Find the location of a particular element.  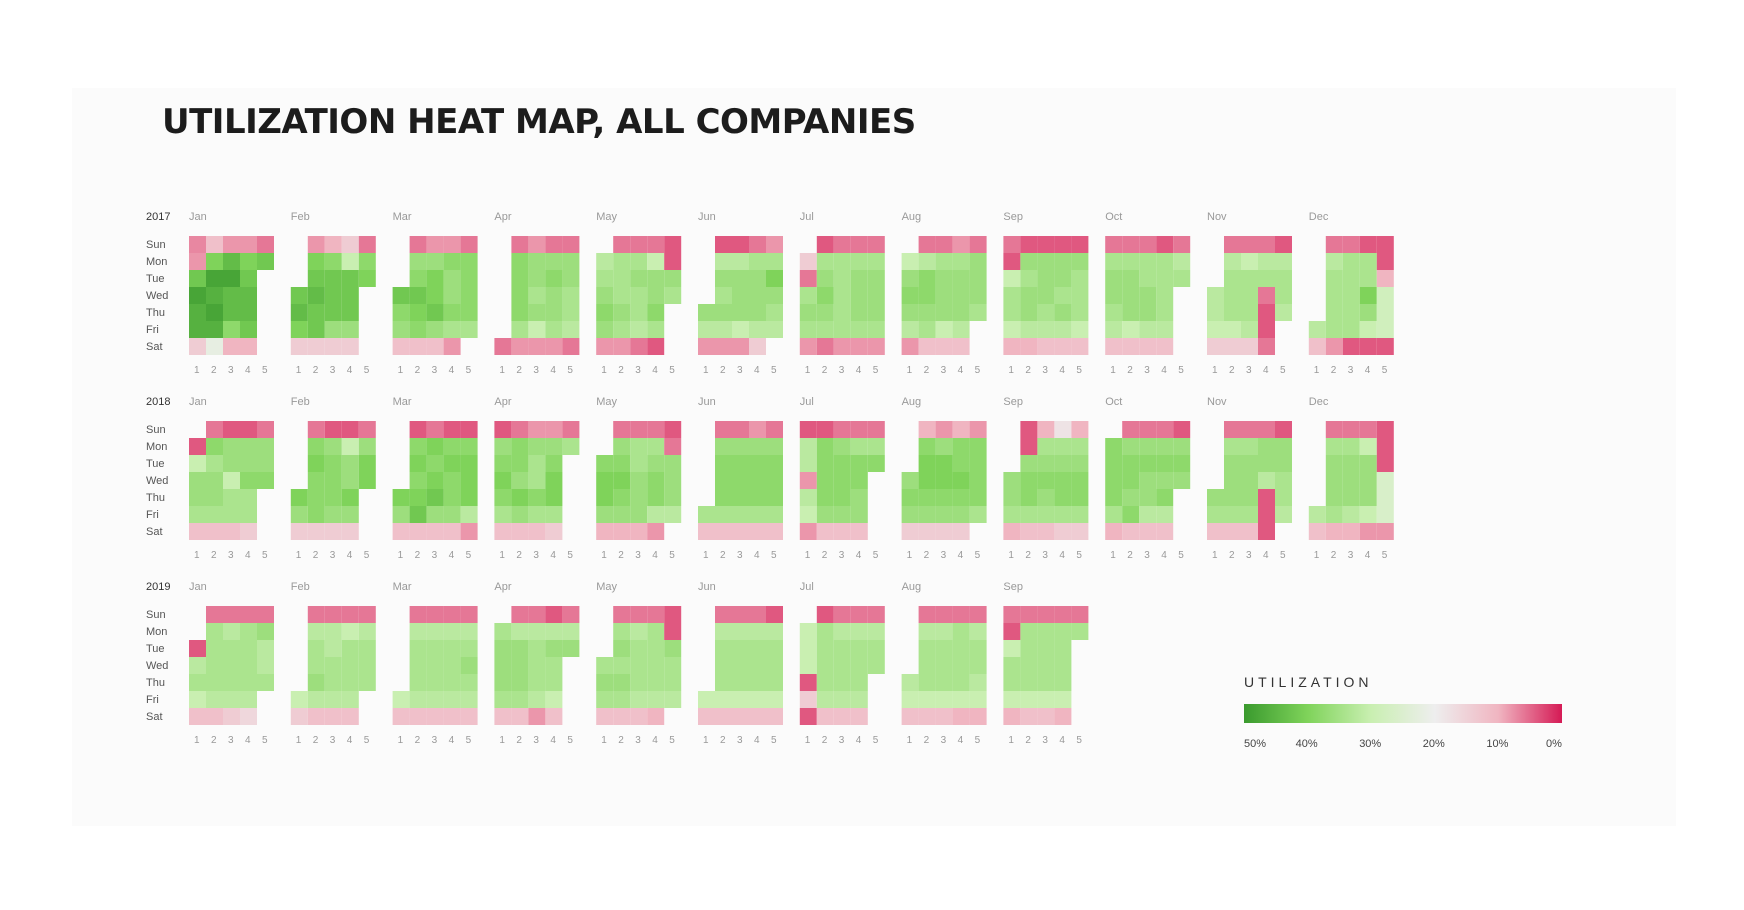

month-label: Aug is located at coordinates (912, 587).